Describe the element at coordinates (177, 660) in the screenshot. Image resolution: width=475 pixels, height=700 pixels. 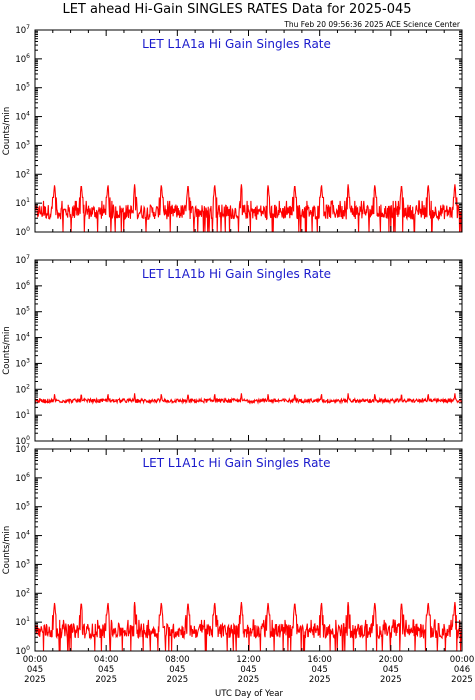
I see `x-tick-time-label: 08:00` at that location.